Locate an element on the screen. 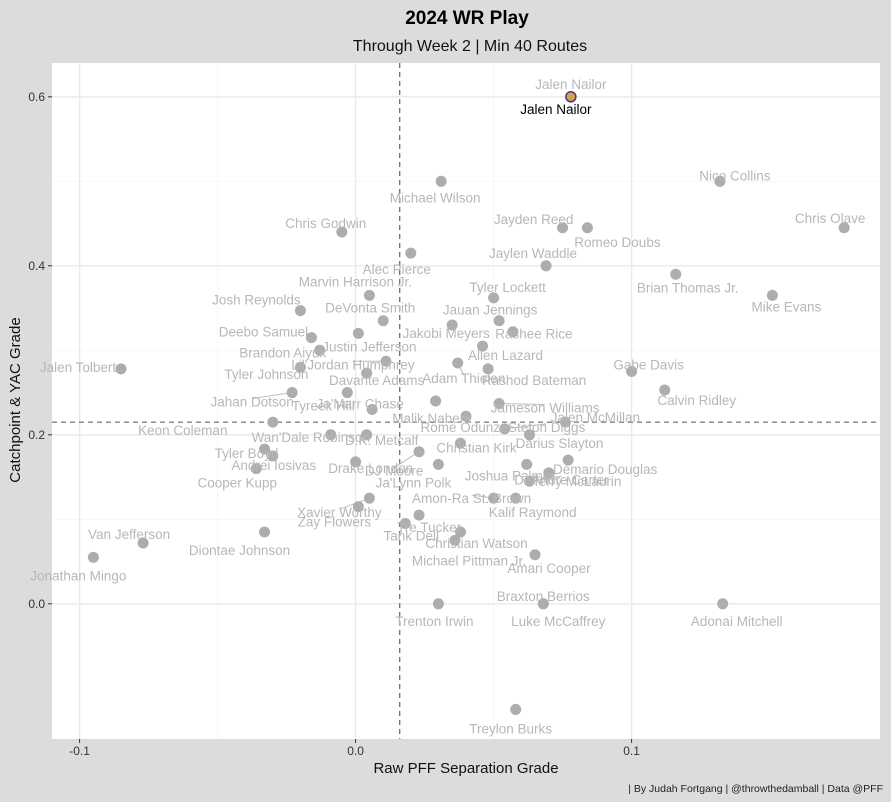 Image resolution: width=891 pixels, height=802 pixels. y-axis-title: Catchpoint & YAC Grade is located at coordinates (15, 399).